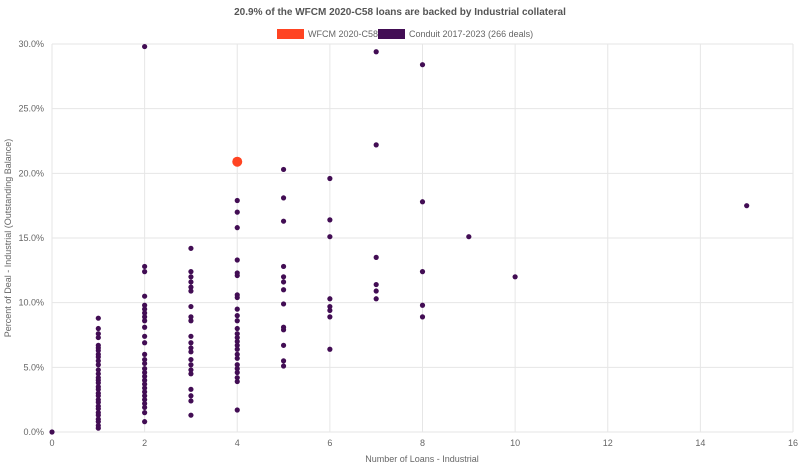 Image resolution: width=800 pixels, height=467 pixels. Describe the element at coordinates (237, 161) in the screenshot. I see `wfcm-data-point` at that location.